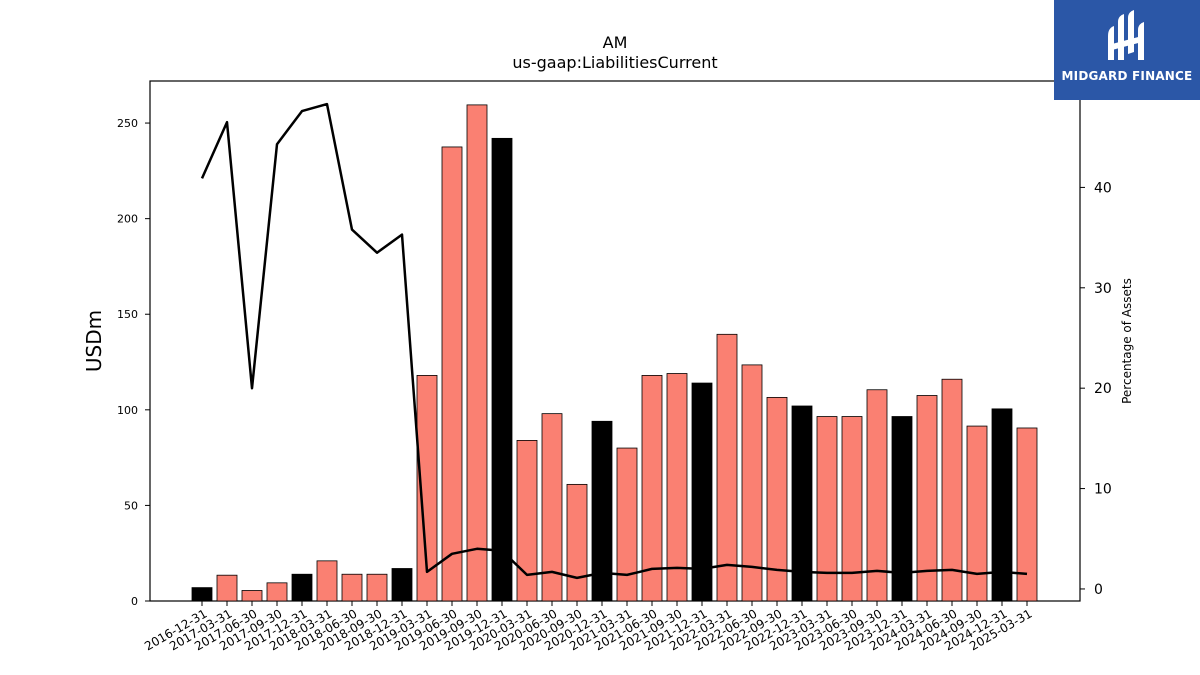  What do you see at coordinates (131, 505) in the screenshot?
I see `y-tick-label: 50` at bounding box center [131, 505].